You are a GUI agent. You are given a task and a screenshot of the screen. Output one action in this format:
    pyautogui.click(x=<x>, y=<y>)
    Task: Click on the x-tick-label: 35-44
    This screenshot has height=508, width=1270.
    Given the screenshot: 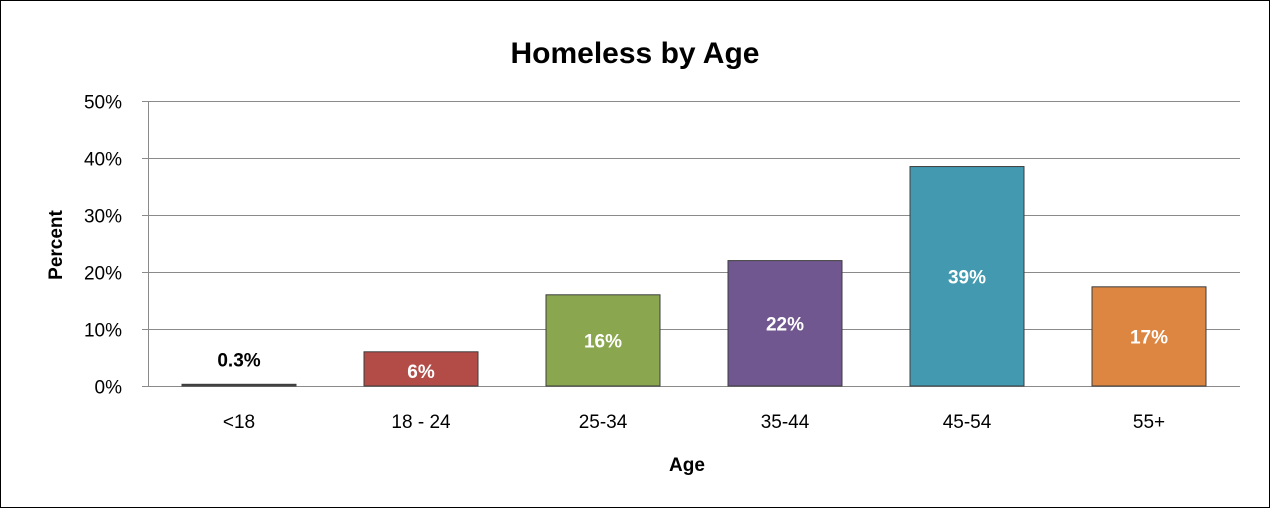 What is the action you would take?
    pyautogui.click(x=785, y=422)
    